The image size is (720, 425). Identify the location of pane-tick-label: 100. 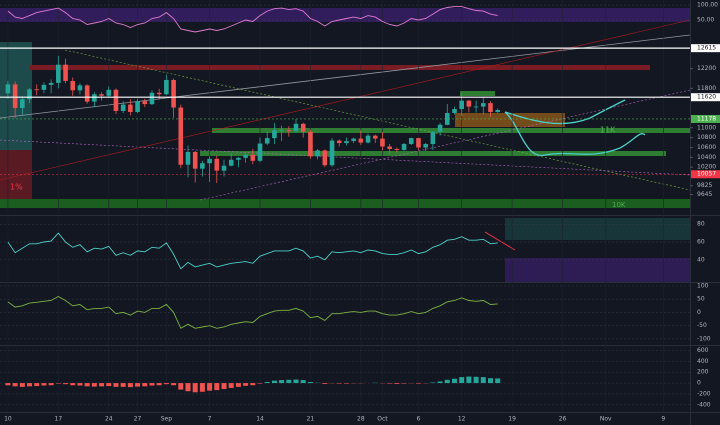
(703, 285).